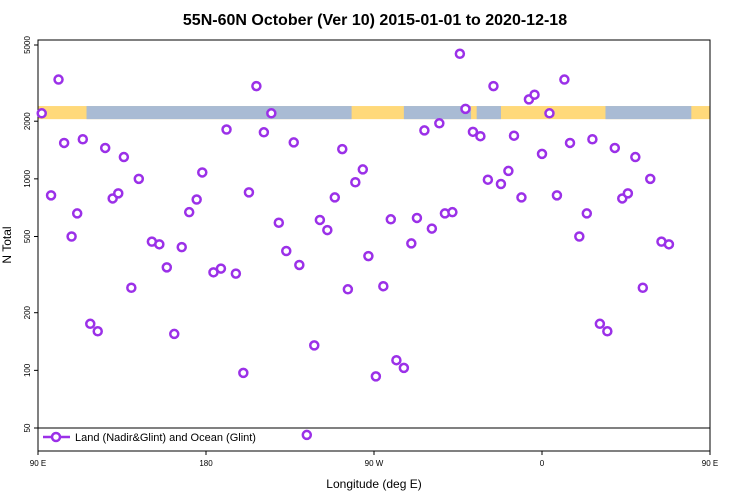  Describe the element at coordinates (374, 463) in the screenshot. I see `x-tick-label: 90 W` at that location.